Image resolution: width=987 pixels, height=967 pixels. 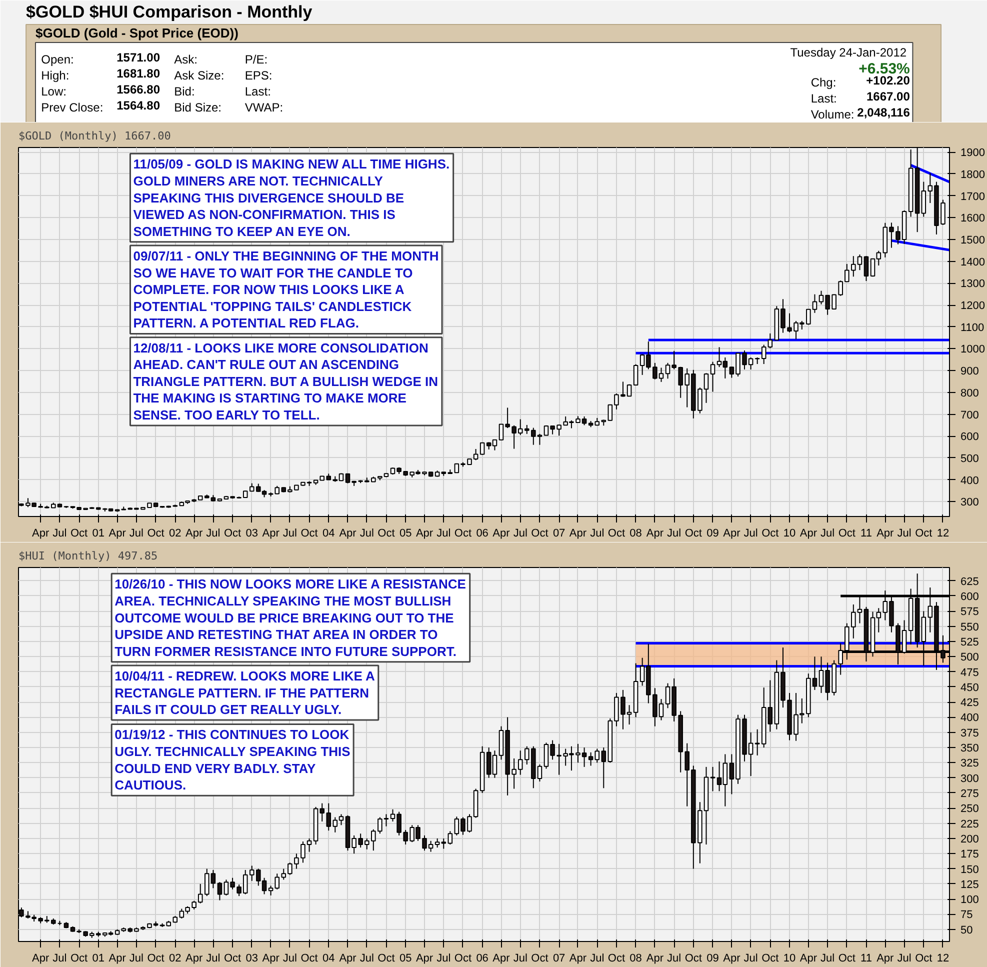 I want to click on y-tick-label: 500, so click(x=969, y=458).